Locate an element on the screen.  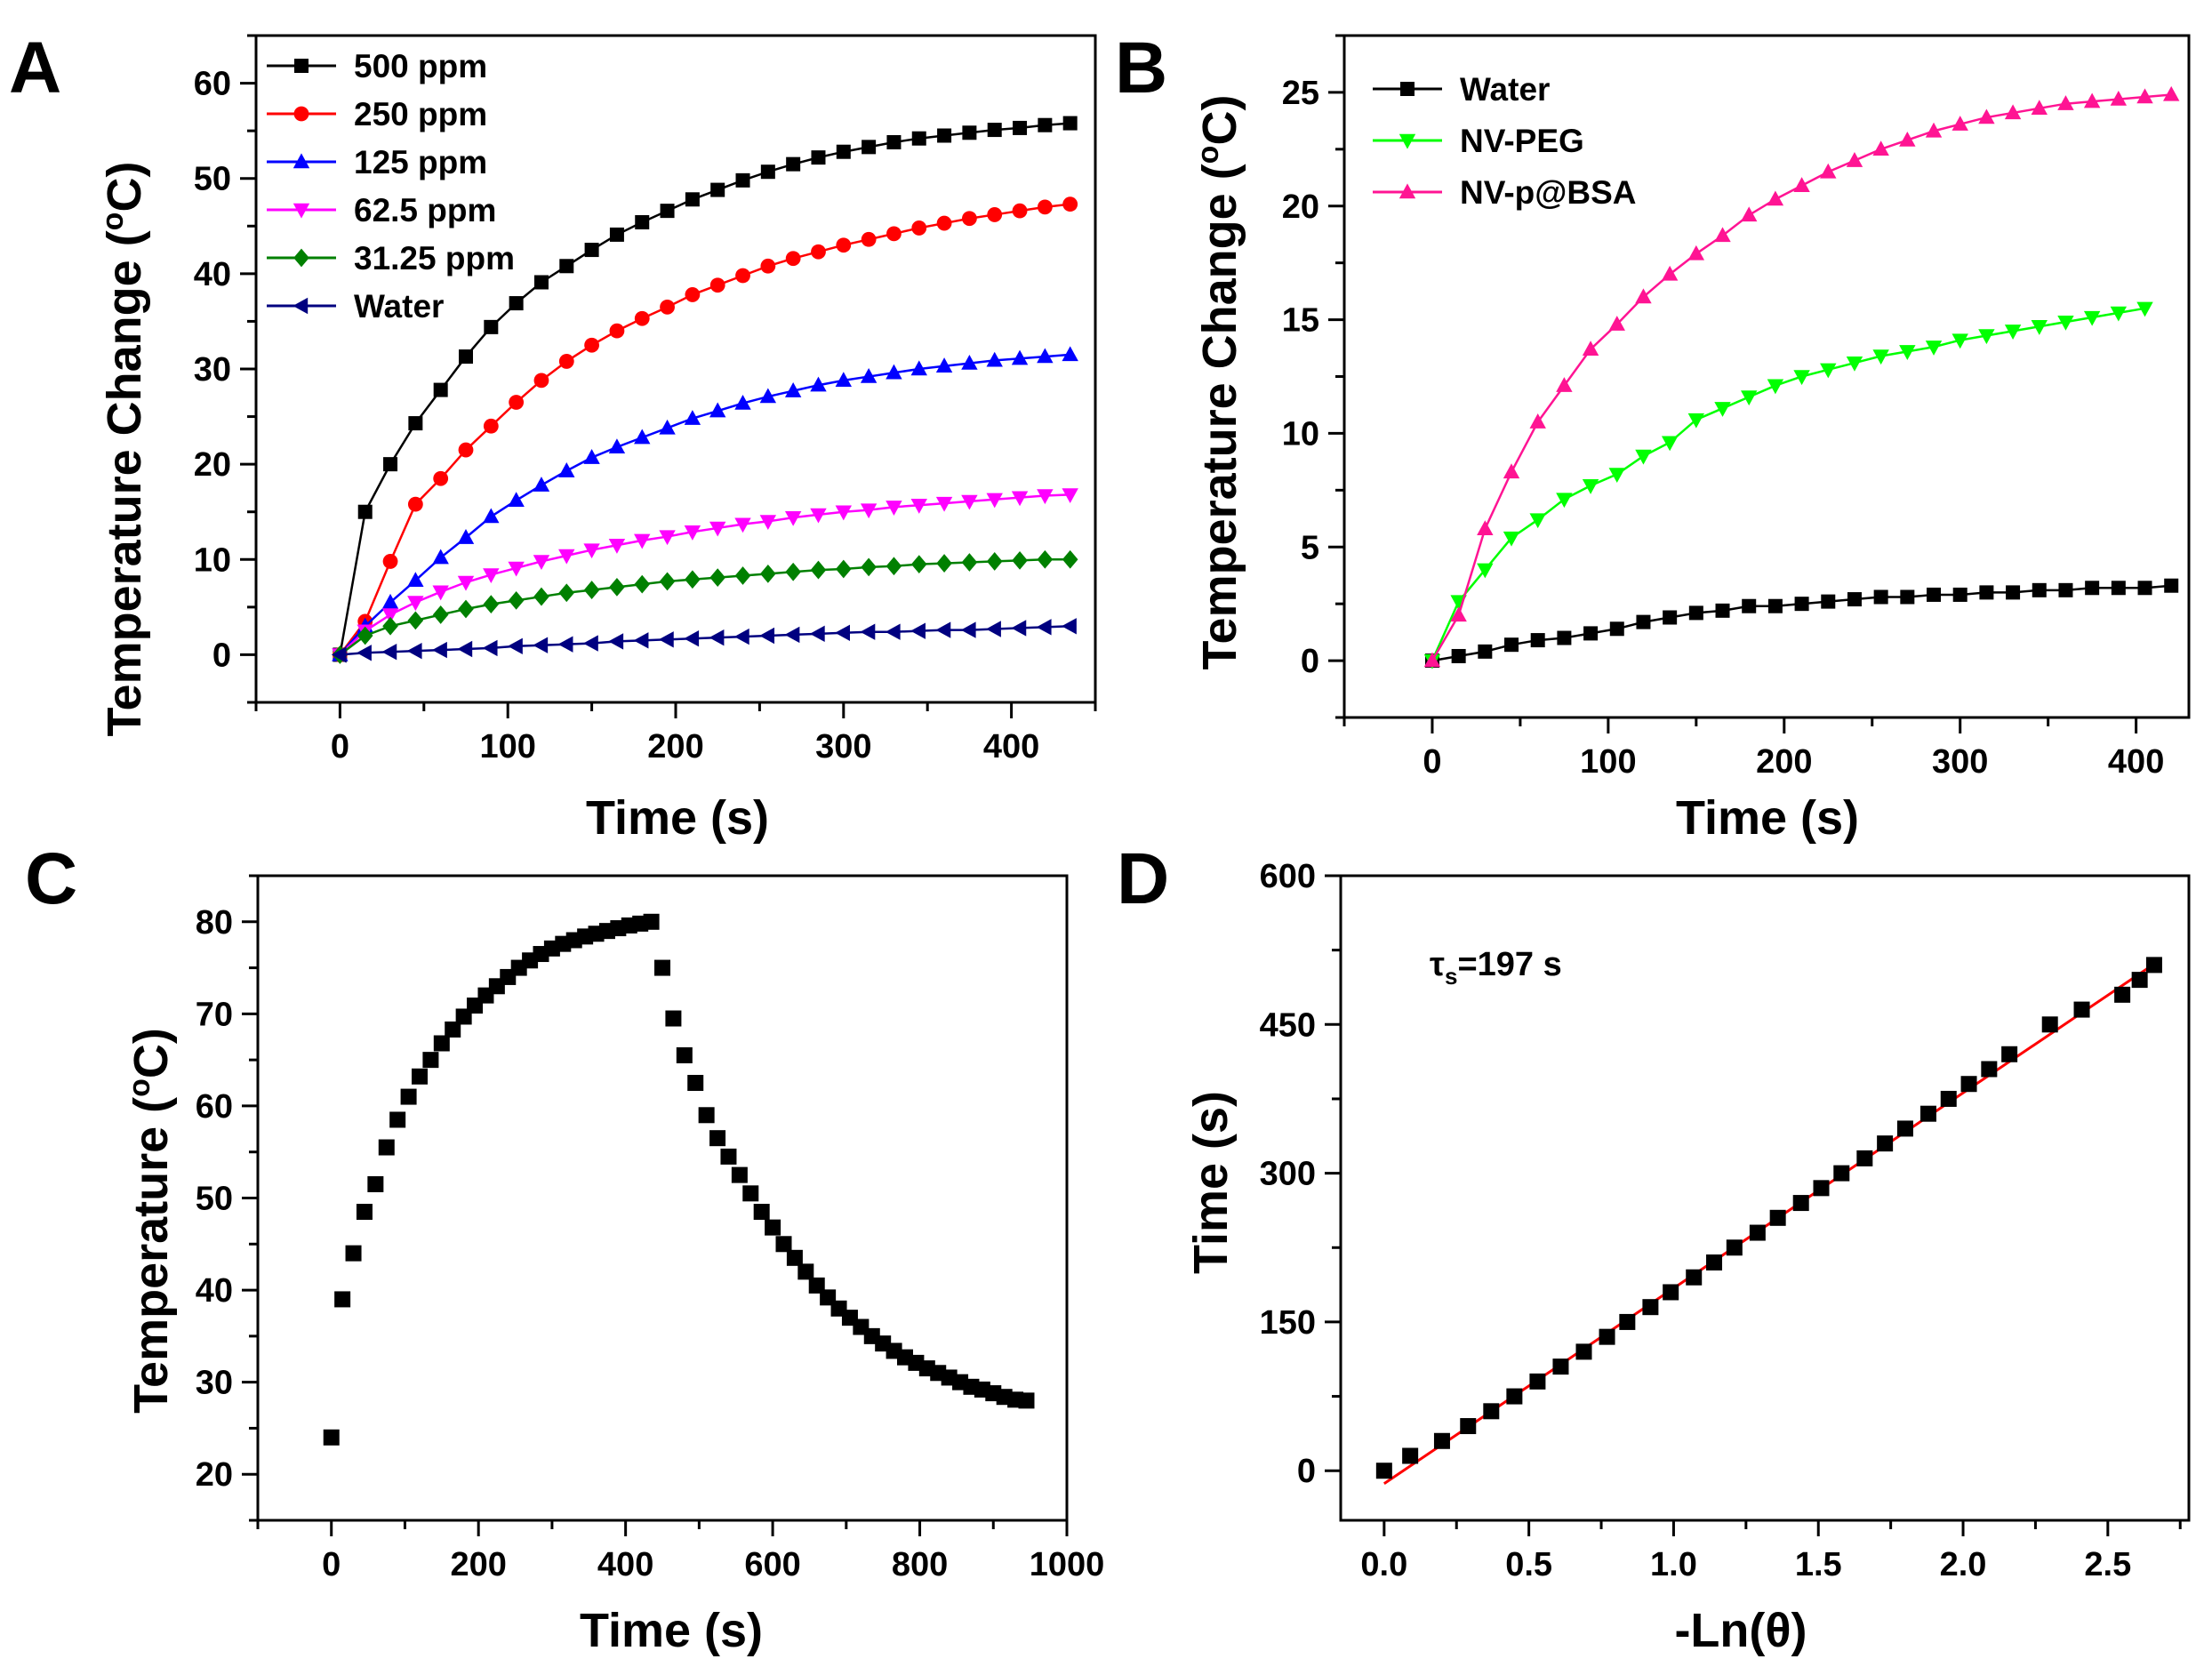
panel-c-x-axis-title: Time (s) is located at coordinates (671, 1630).